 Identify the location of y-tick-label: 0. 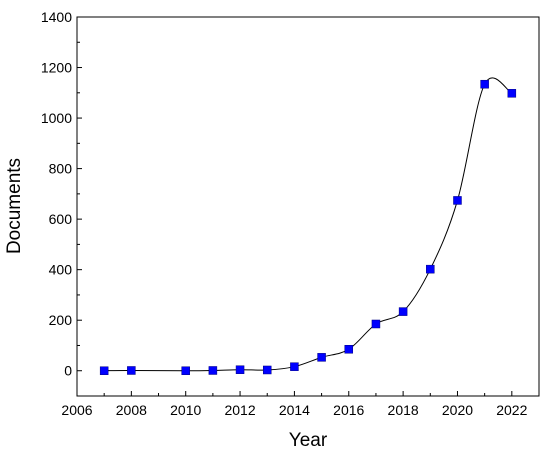
(68, 371).